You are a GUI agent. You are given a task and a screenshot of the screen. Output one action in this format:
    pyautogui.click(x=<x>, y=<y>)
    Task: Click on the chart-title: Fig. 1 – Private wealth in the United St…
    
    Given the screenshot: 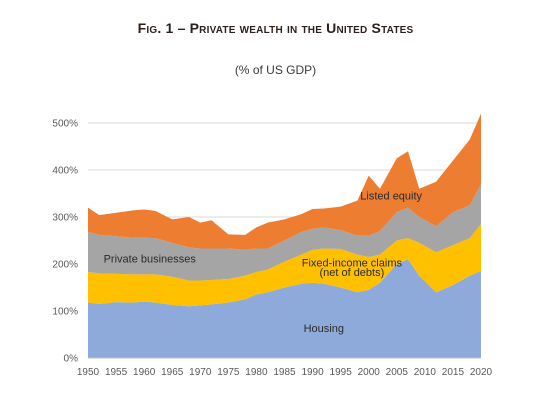 What is the action you would take?
    pyautogui.click(x=275, y=28)
    